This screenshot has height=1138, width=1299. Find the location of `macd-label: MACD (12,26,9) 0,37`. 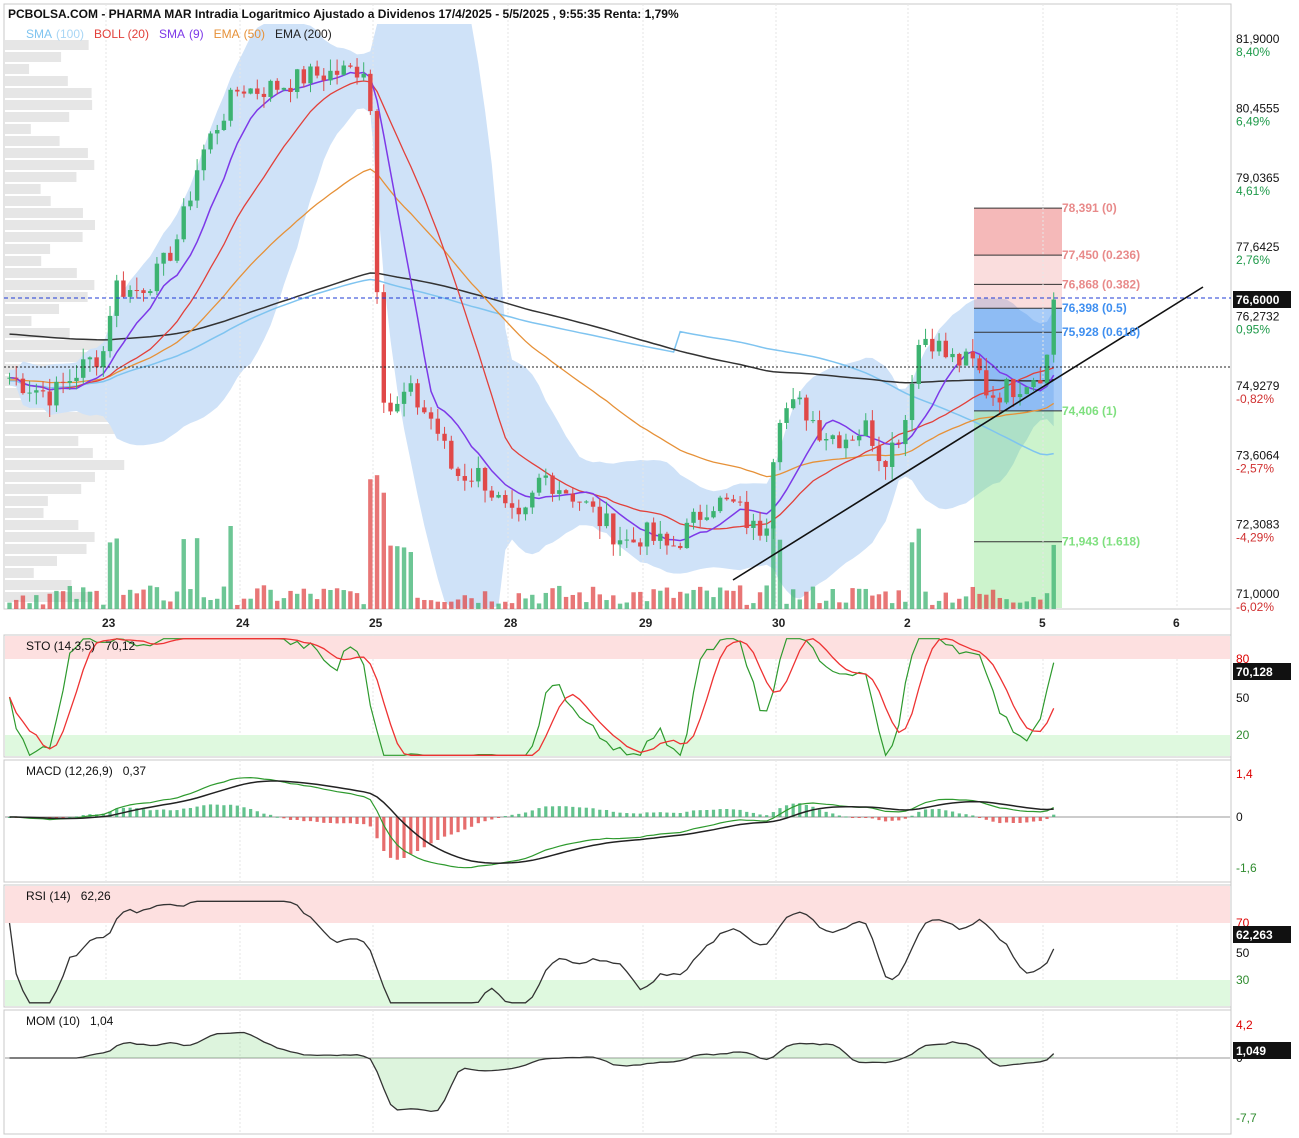

macd-label: MACD (12,26,9) 0,37 is located at coordinates (86, 771).